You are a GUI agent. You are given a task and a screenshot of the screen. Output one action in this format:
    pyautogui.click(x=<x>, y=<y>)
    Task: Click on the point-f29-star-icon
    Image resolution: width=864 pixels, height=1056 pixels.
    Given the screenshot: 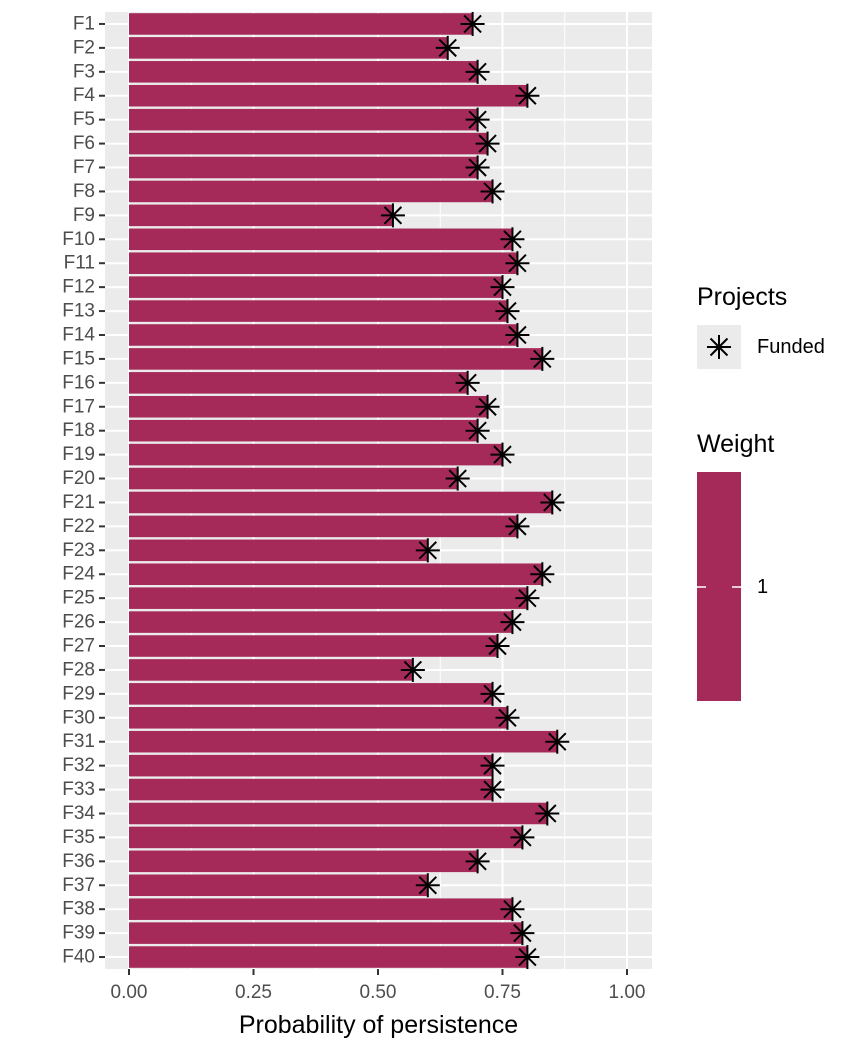 What is the action you would take?
    pyautogui.click(x=492, y=693)
    